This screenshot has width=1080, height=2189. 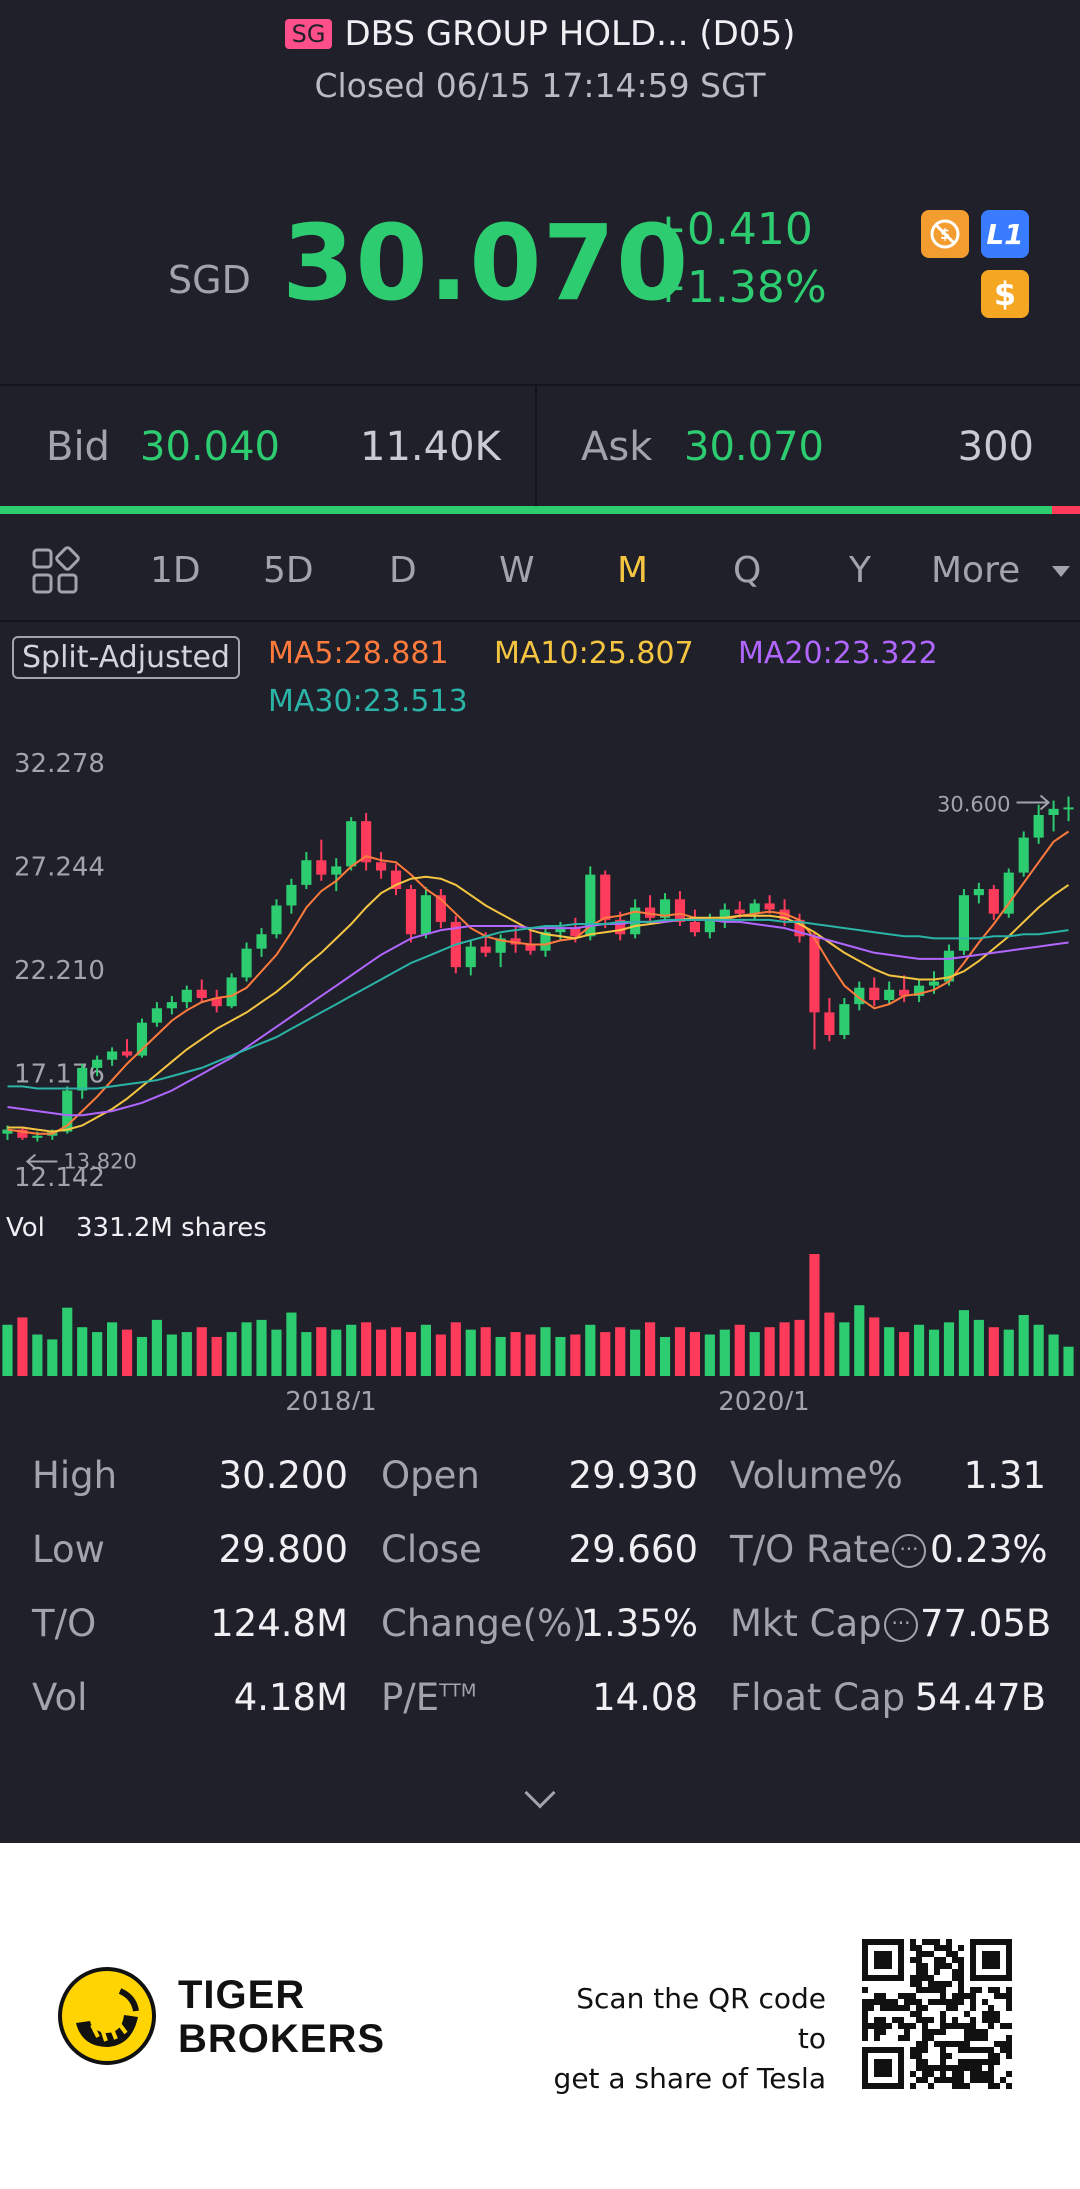 I want to click on tab-q: Q, so click(x=747, y=570).